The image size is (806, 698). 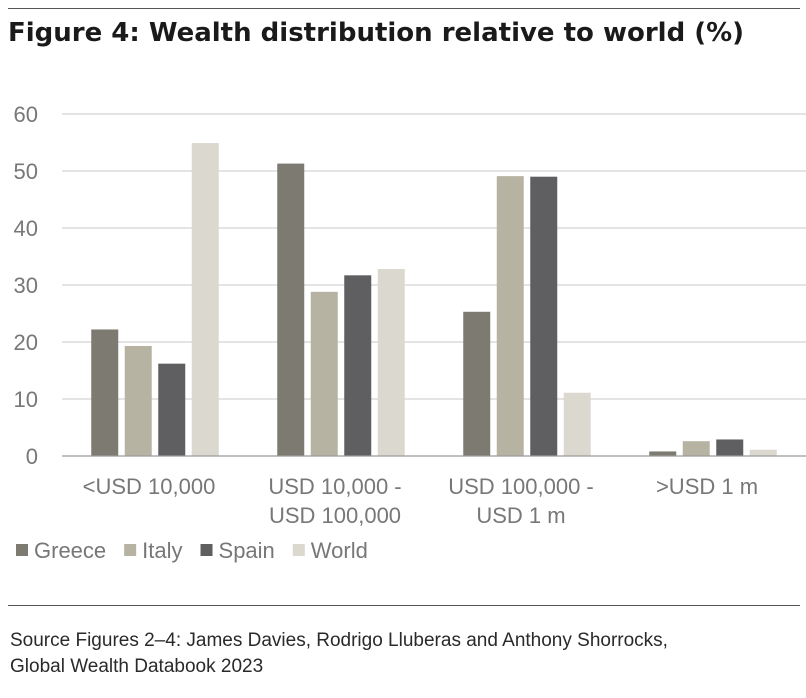 What do you see at coordinates (22, 550) in the screenshot?
I see `legend-swatch-greece` at bounding box center [22, 550].